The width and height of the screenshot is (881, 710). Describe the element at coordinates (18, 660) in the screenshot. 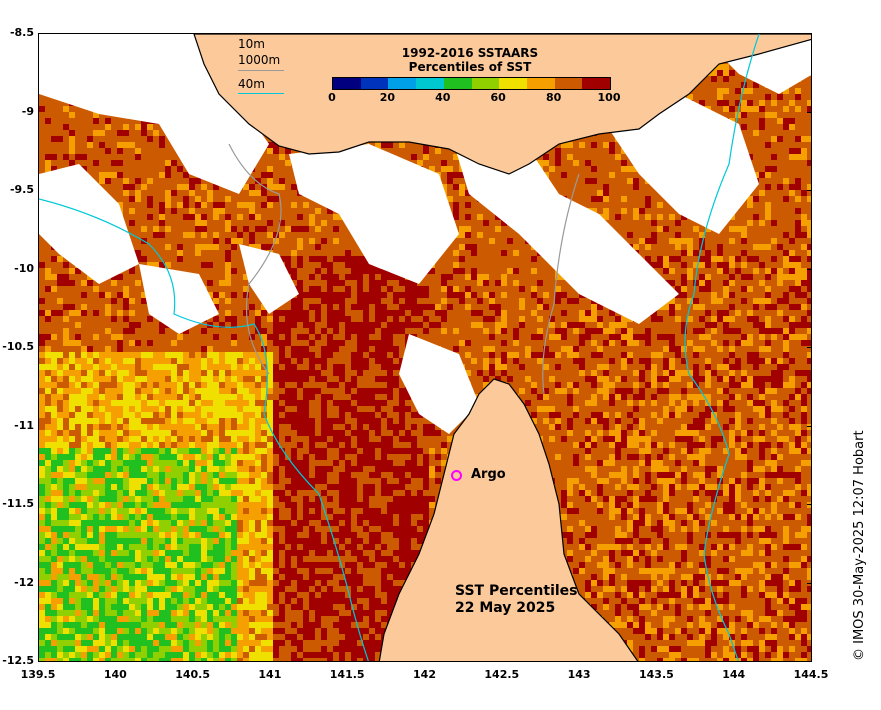

I see `y-tick-label: -12.5` at that location.